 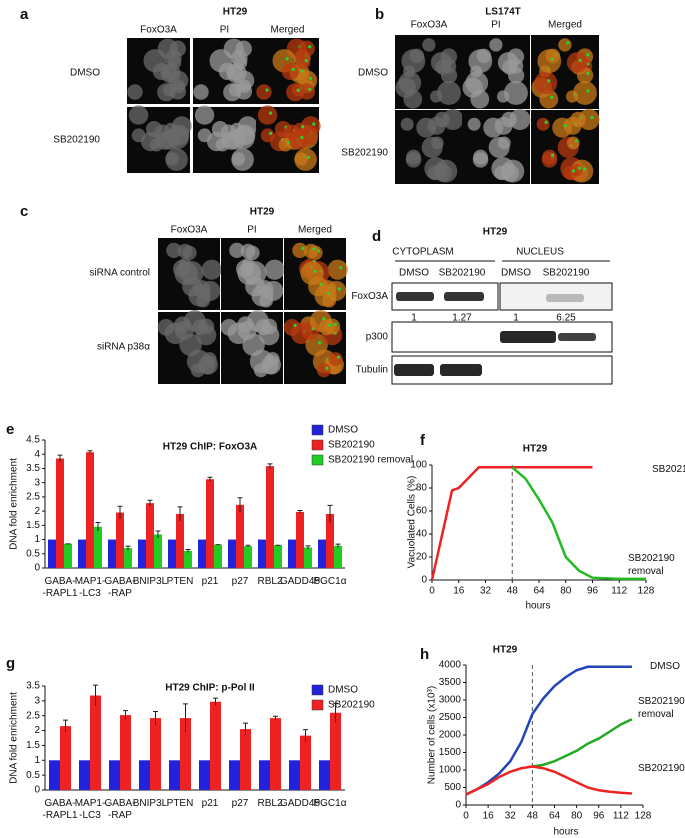 What do you see at coordinates (423, 440) in the screenshot?
I see `panel-letter: f` at bounding box center [423, 440].